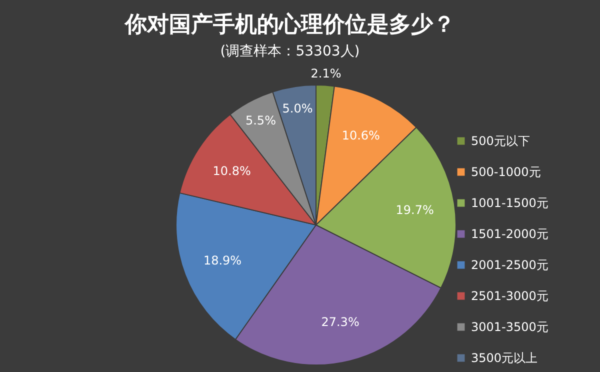  Describe the element at coordinates (289, 24) in the screenshot. I see `chart-title: 你对国产手机的心理价位是多少？` at that location.